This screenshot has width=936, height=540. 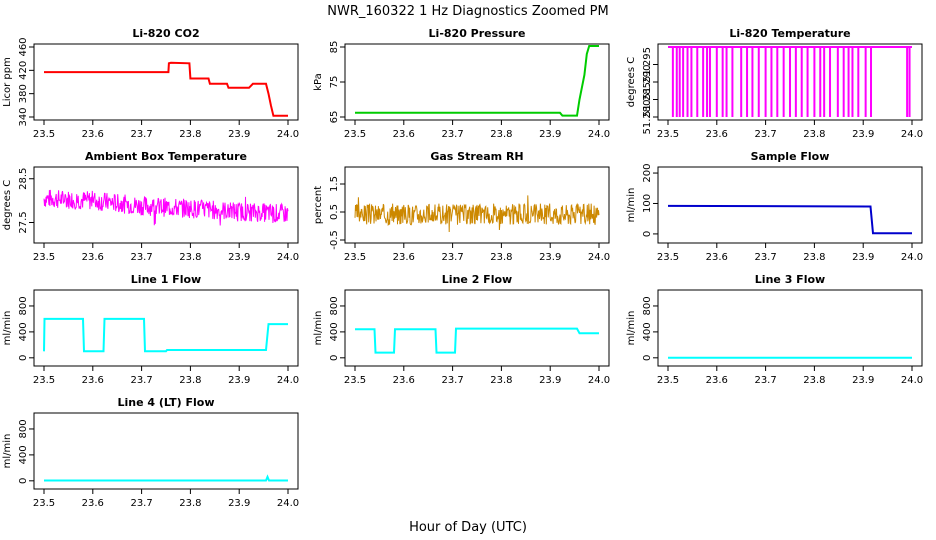 What do you see at coordinates (647, 203) in the screenshot?
I see `y-tick-label: 100` at bounding box center [647, 203].